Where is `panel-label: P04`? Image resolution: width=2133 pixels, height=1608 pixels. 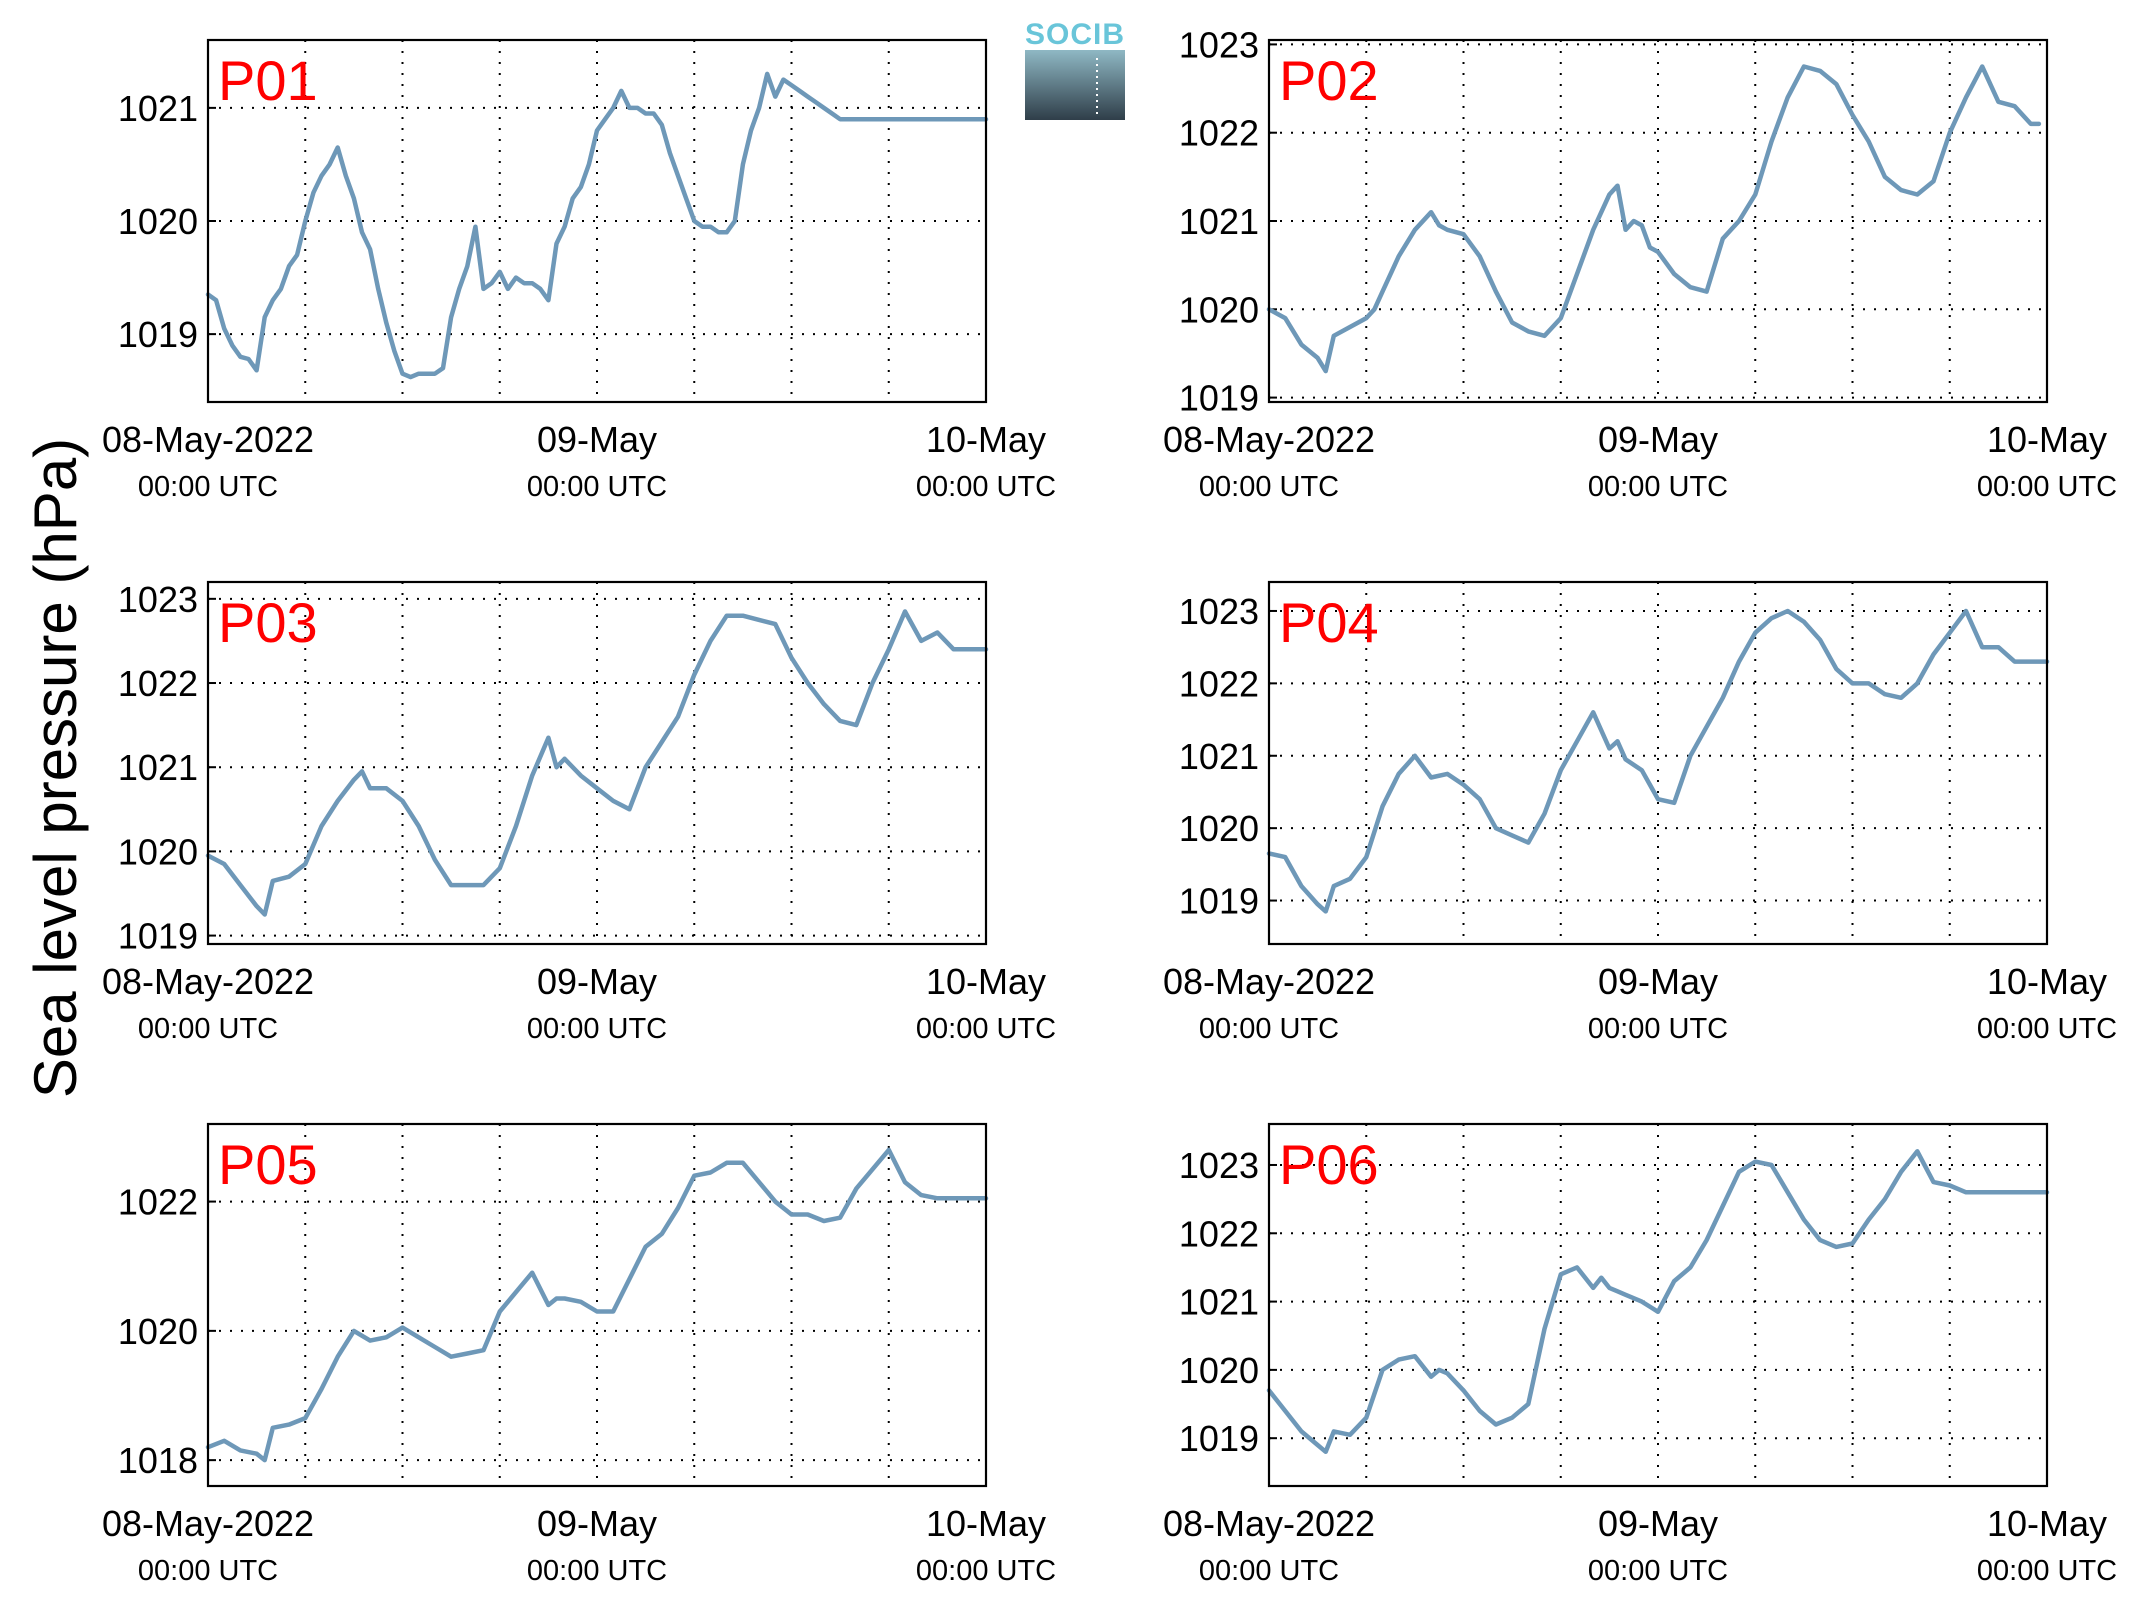
panel-label: P04 is located at coordinates (1329, 622).